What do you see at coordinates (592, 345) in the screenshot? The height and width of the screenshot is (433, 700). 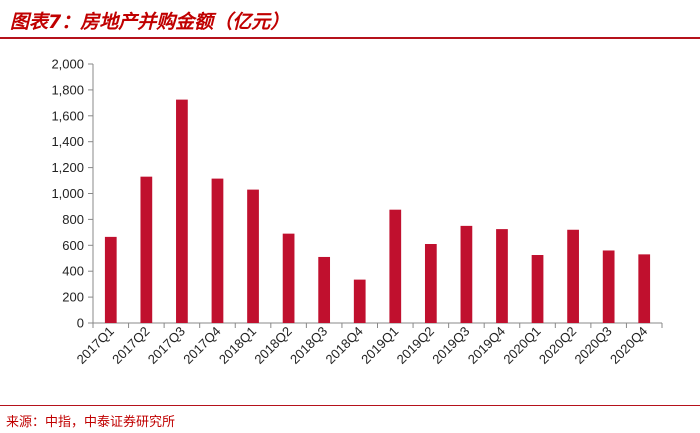 I see `x-tick-label: 2020Q3` at bounding box center [592, 345].